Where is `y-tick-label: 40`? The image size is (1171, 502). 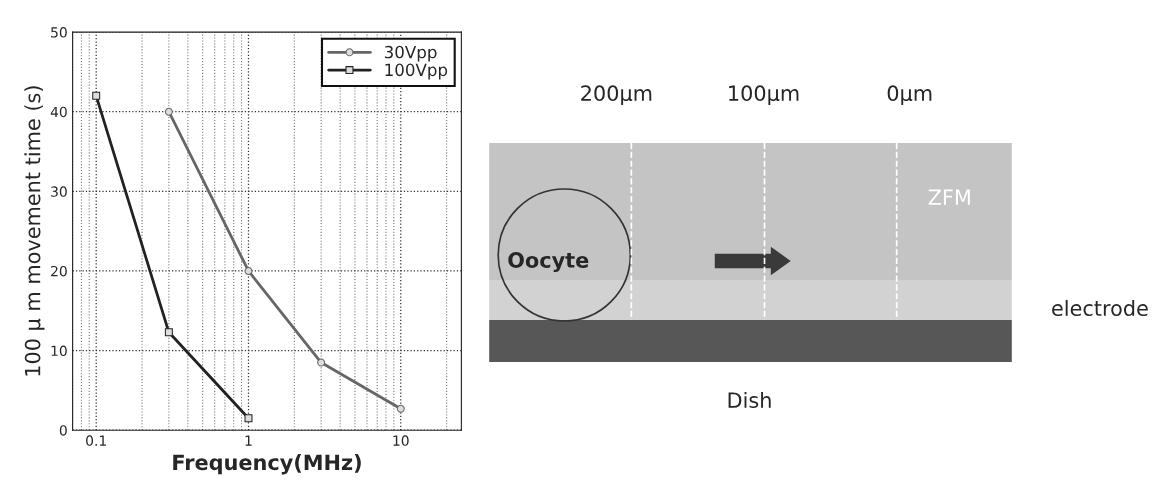 y-tick-label: 40 is located at coordinates (58, 112).